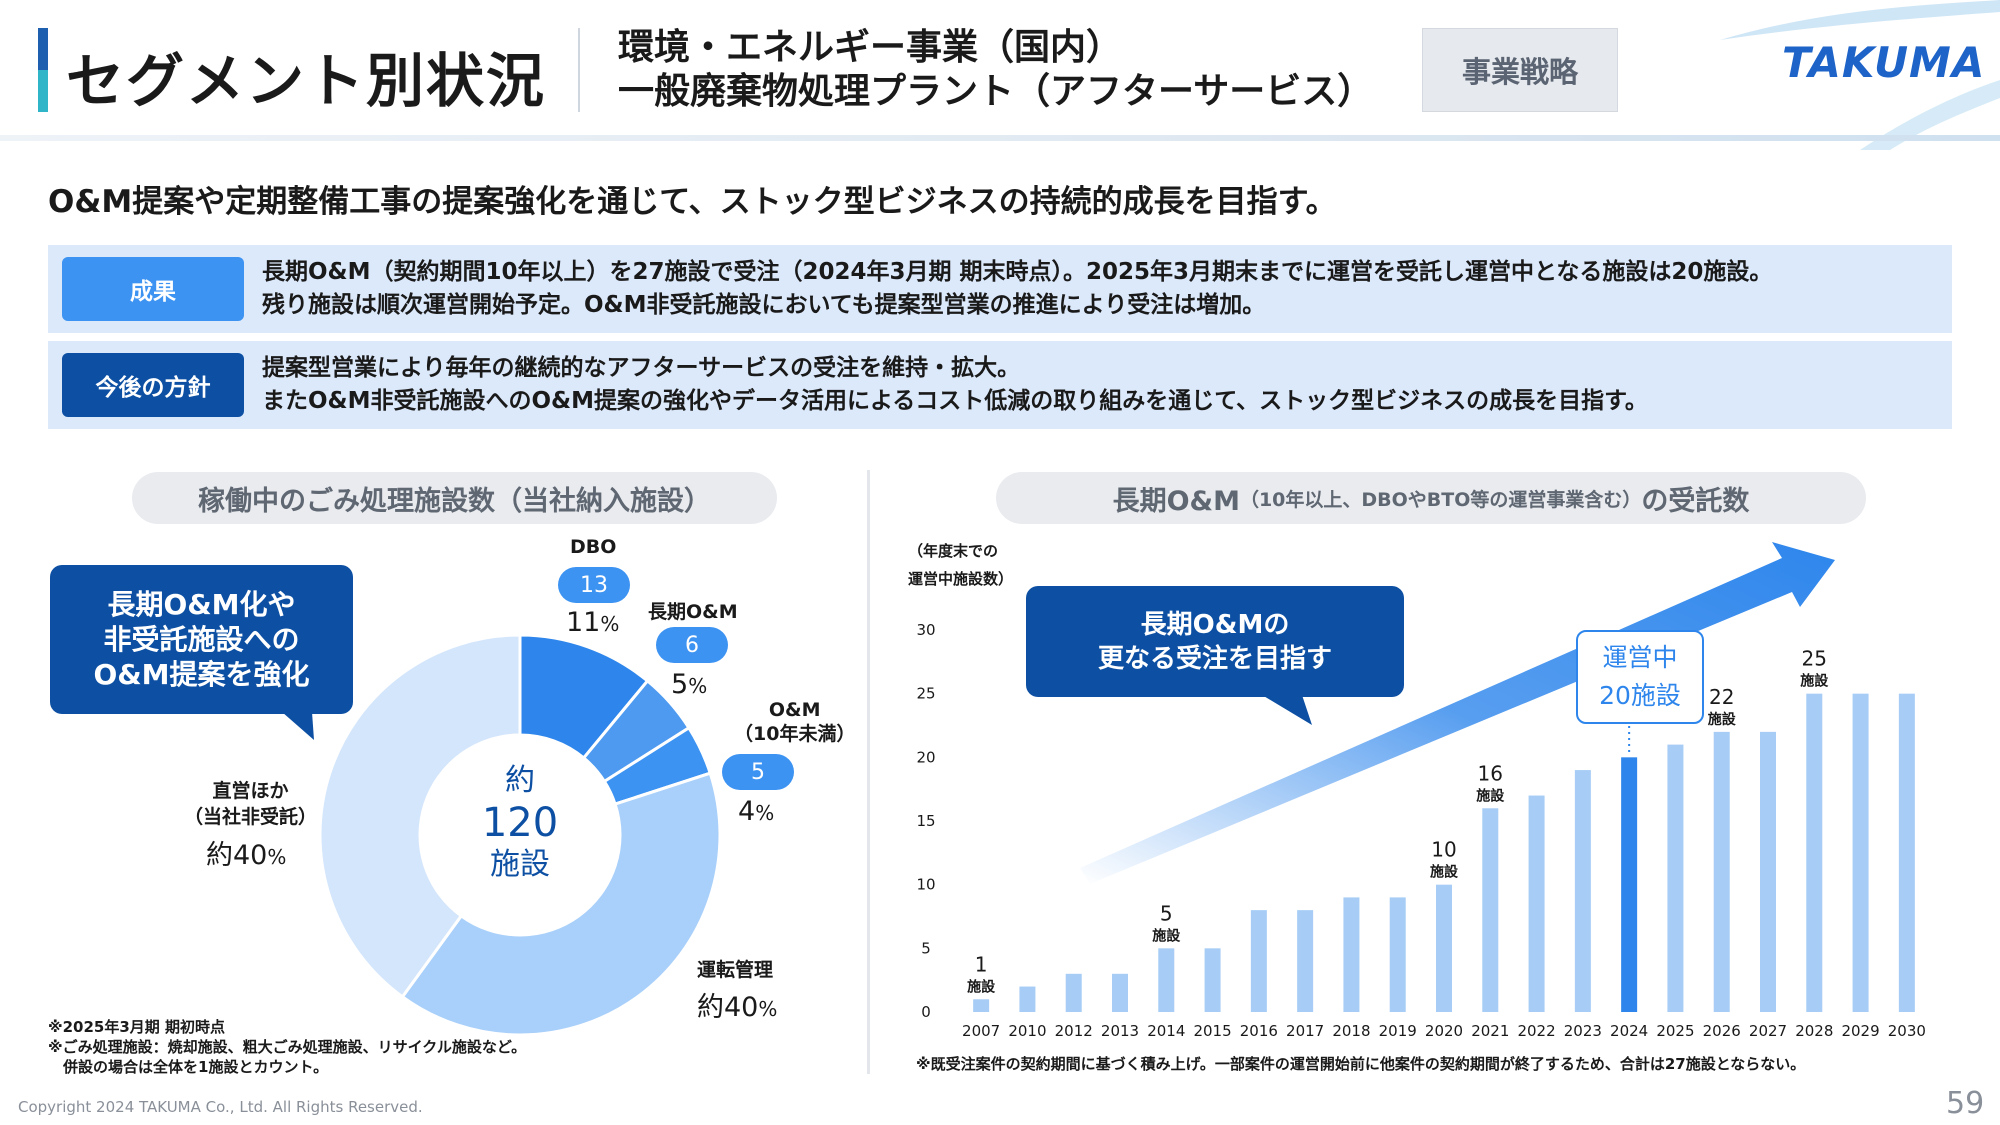  I want to click on bar-2024, so click(1629, 884).